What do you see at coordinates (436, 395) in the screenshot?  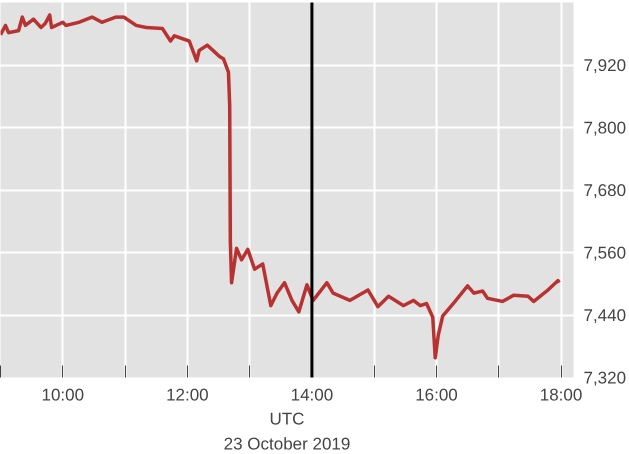 I see `x-tick-label: 16:00` at bounding box center [436, 395].